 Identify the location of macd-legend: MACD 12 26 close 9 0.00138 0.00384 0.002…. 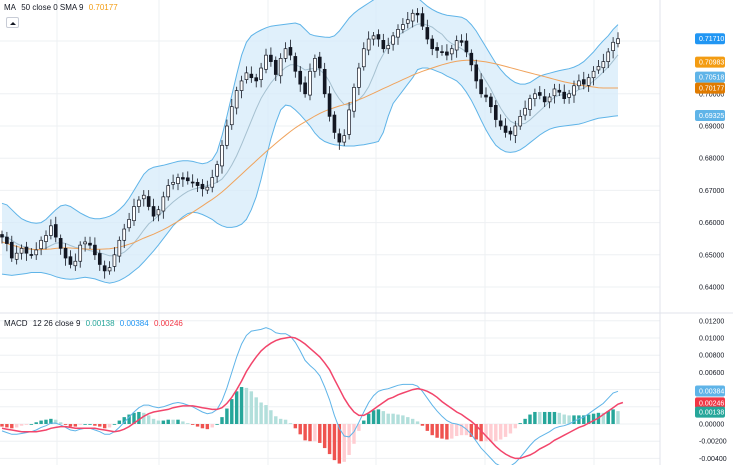
(95, 323).